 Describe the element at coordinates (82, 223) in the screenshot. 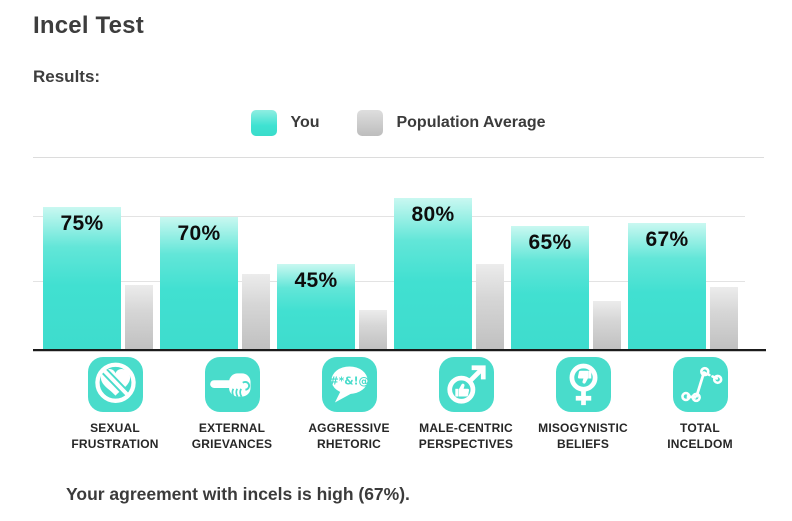

I see `bar-value-label: 75%` at that location.